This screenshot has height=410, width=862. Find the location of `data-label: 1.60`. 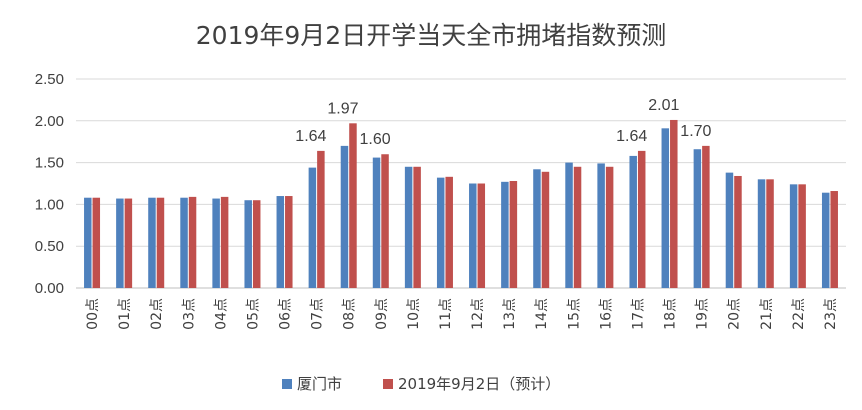

data-label: 1.60 is located at coordinates (374, 139).